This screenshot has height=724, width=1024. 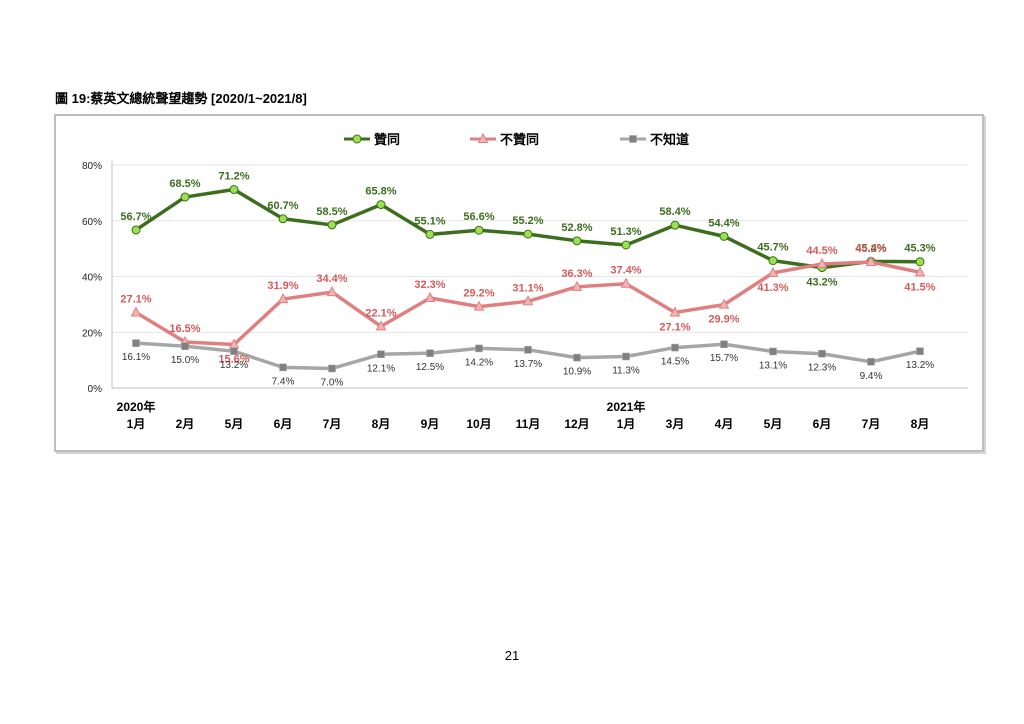 What do you see at coordinates (870, 249) in the screenshot?
I see `data-label: 45.2%` at bounding box center [870, 249].